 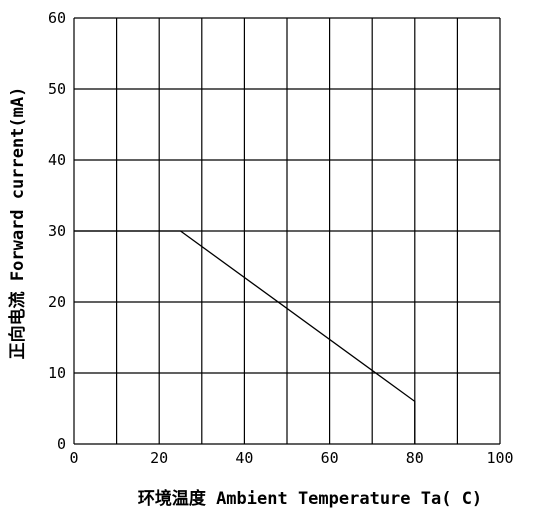 What do you see at coordinates (499, 458) in the screenshot?
I see `x-tick-label: 100` at bounding box center [499, 458].